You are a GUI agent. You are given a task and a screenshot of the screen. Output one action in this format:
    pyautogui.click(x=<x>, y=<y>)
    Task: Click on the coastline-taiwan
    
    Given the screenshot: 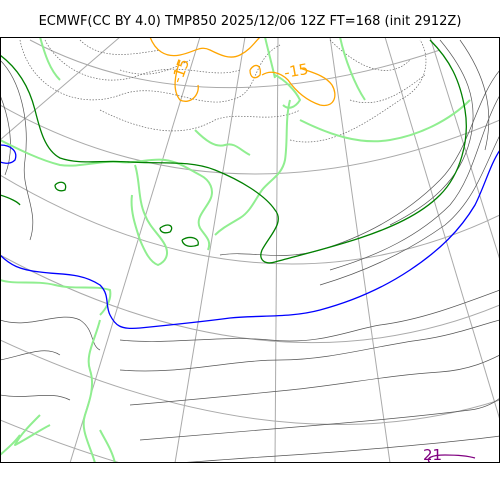 What is the action you would take?
    pyautogui.click(x=107, y=446)
    